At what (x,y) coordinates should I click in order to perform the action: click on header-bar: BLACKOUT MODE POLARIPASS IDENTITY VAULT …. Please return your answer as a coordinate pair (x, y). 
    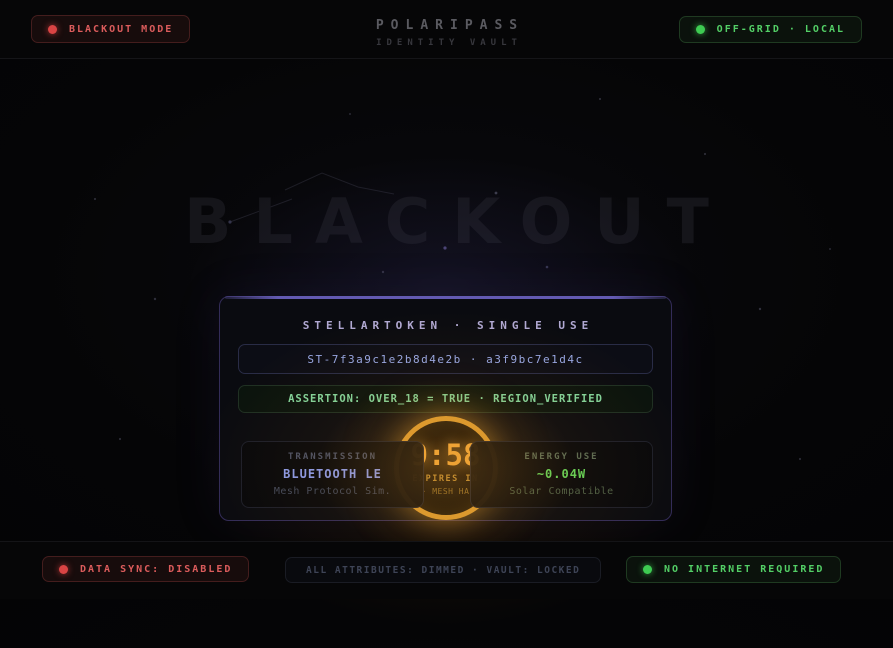
    Looking at the image, I should click on (446, 29).